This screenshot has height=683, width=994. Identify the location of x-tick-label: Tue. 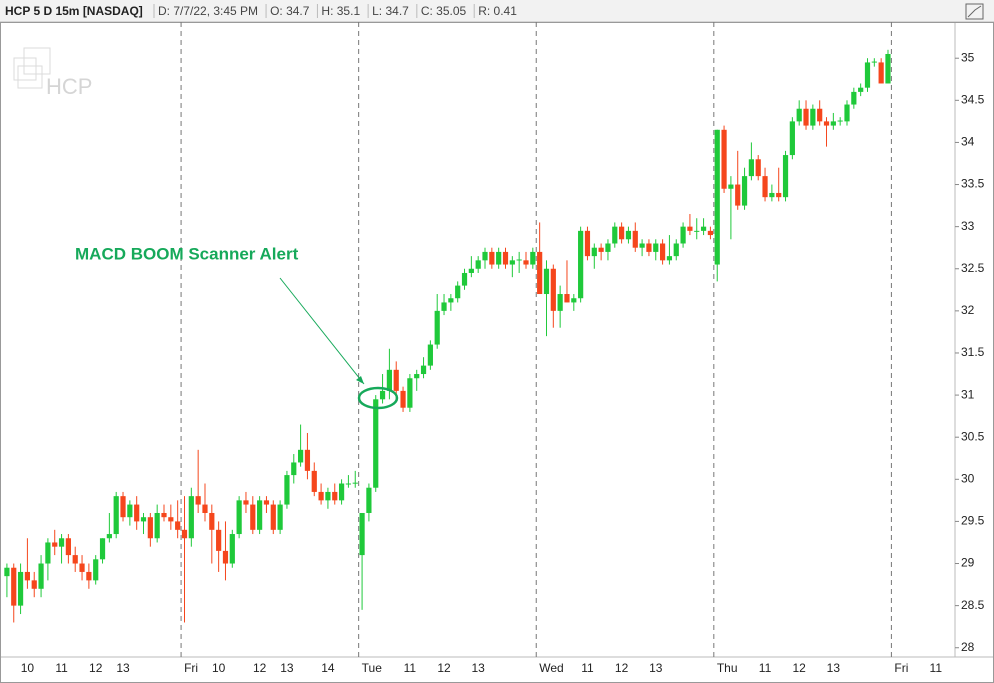
(372, 668).